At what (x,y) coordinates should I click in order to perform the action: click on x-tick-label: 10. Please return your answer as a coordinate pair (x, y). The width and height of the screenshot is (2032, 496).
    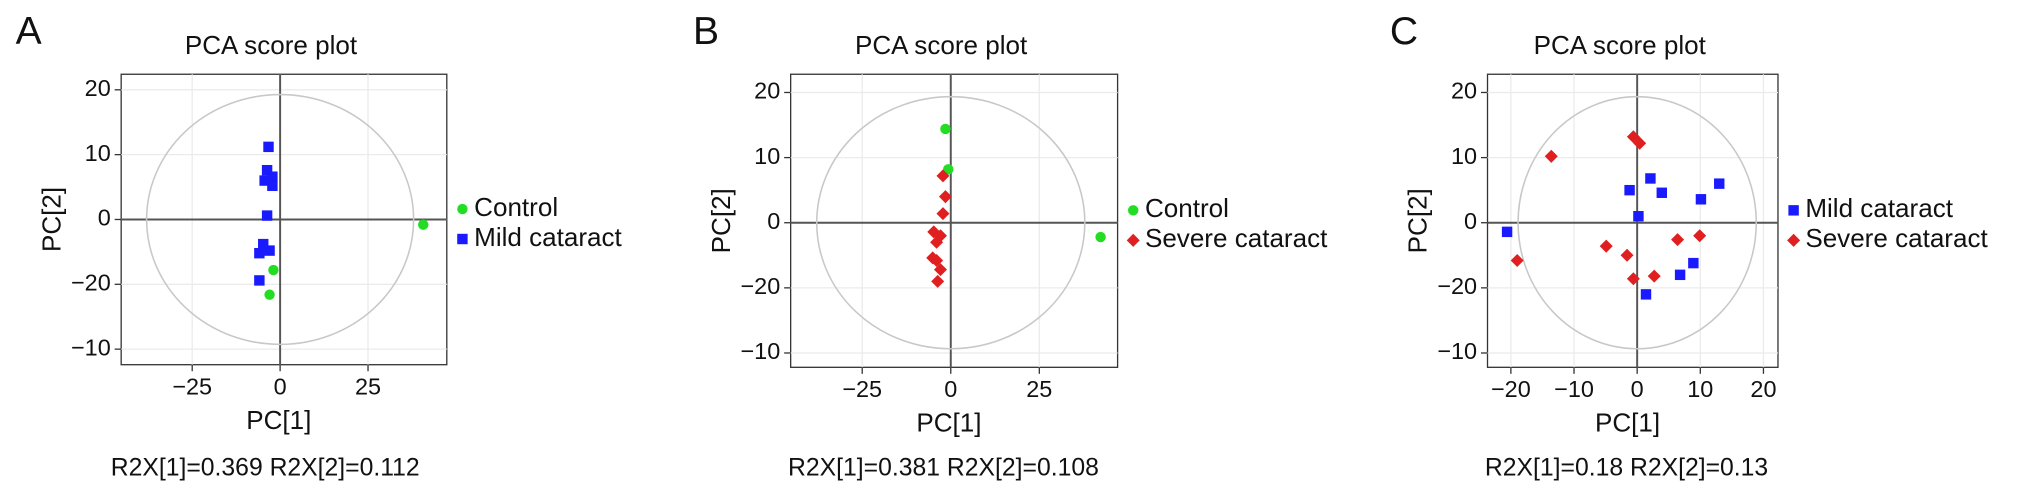
    Looking at the image, I should click on (1700, 389).